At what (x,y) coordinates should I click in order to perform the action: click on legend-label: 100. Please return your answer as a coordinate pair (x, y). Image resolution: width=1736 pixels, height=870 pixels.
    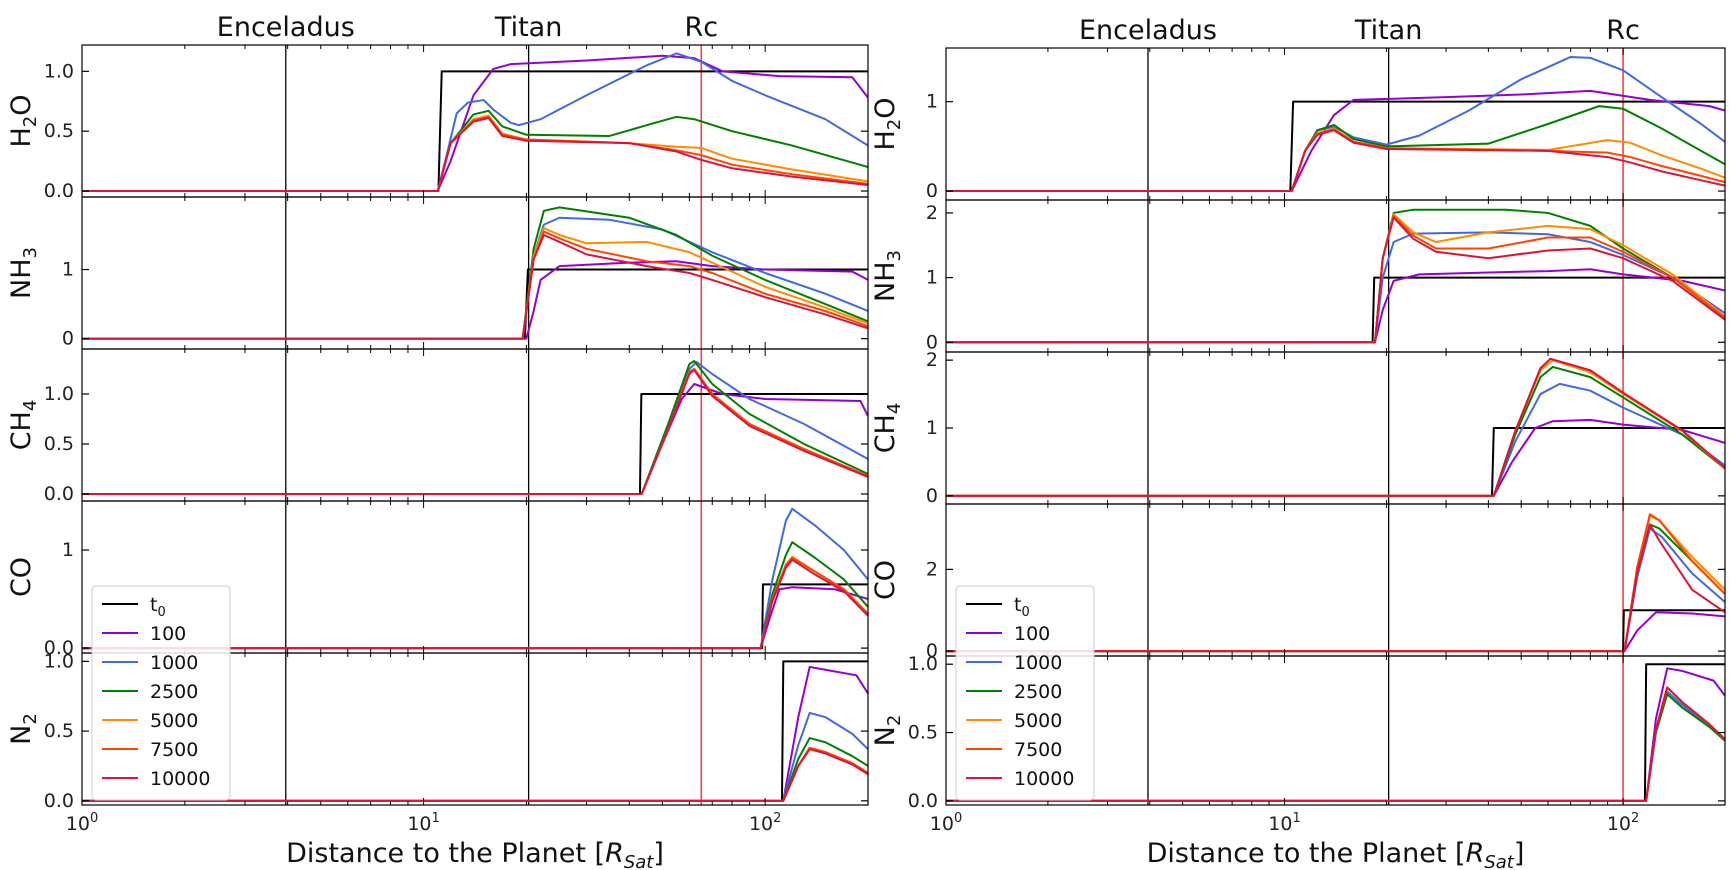
    Looking at the image, I should click on (168, 634).